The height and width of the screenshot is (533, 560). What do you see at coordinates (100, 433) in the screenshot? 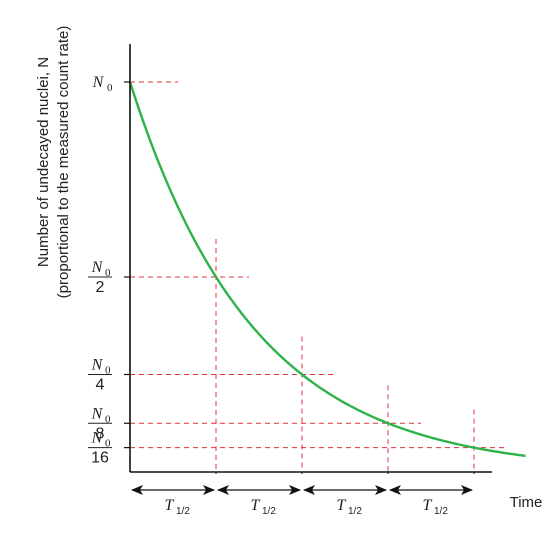
I see `y-tick-denominator: 8` at bounding box center [100, 433].